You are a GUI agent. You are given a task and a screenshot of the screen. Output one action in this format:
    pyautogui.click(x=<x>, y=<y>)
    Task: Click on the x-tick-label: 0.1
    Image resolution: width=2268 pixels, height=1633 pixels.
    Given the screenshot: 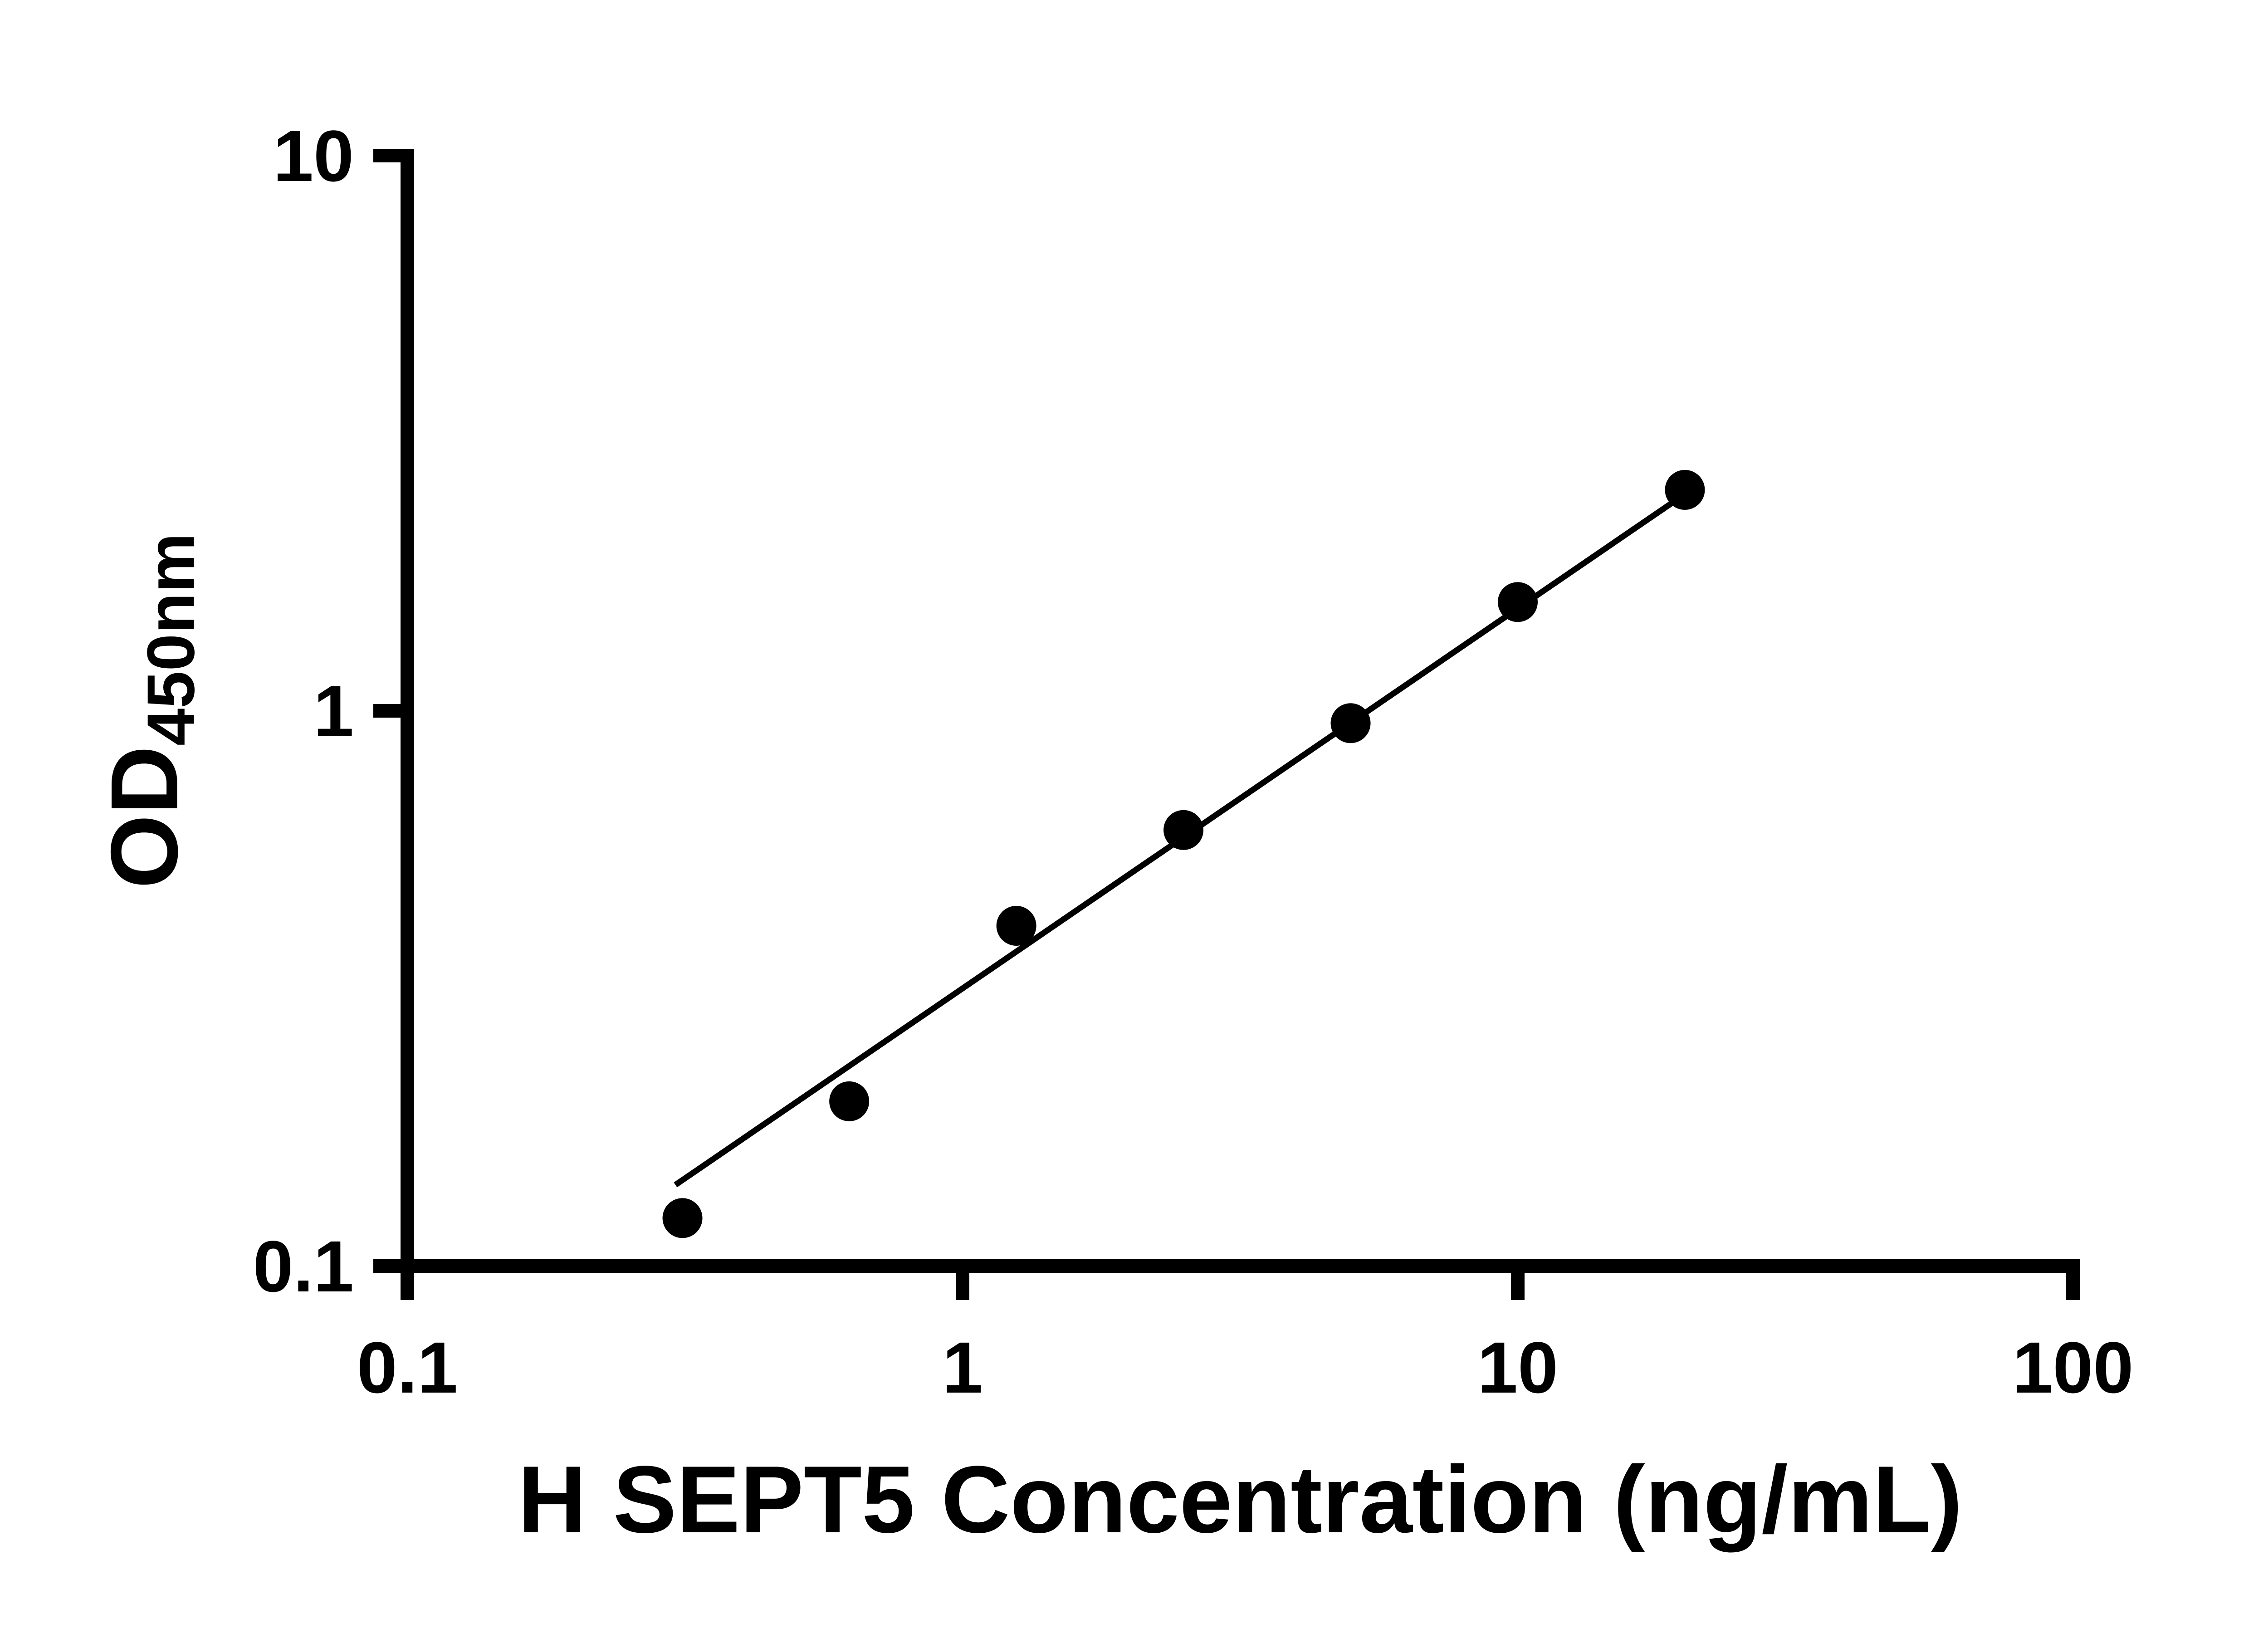 What is the action you would take?
    pyautogui.click(x=408, y=1367)
    